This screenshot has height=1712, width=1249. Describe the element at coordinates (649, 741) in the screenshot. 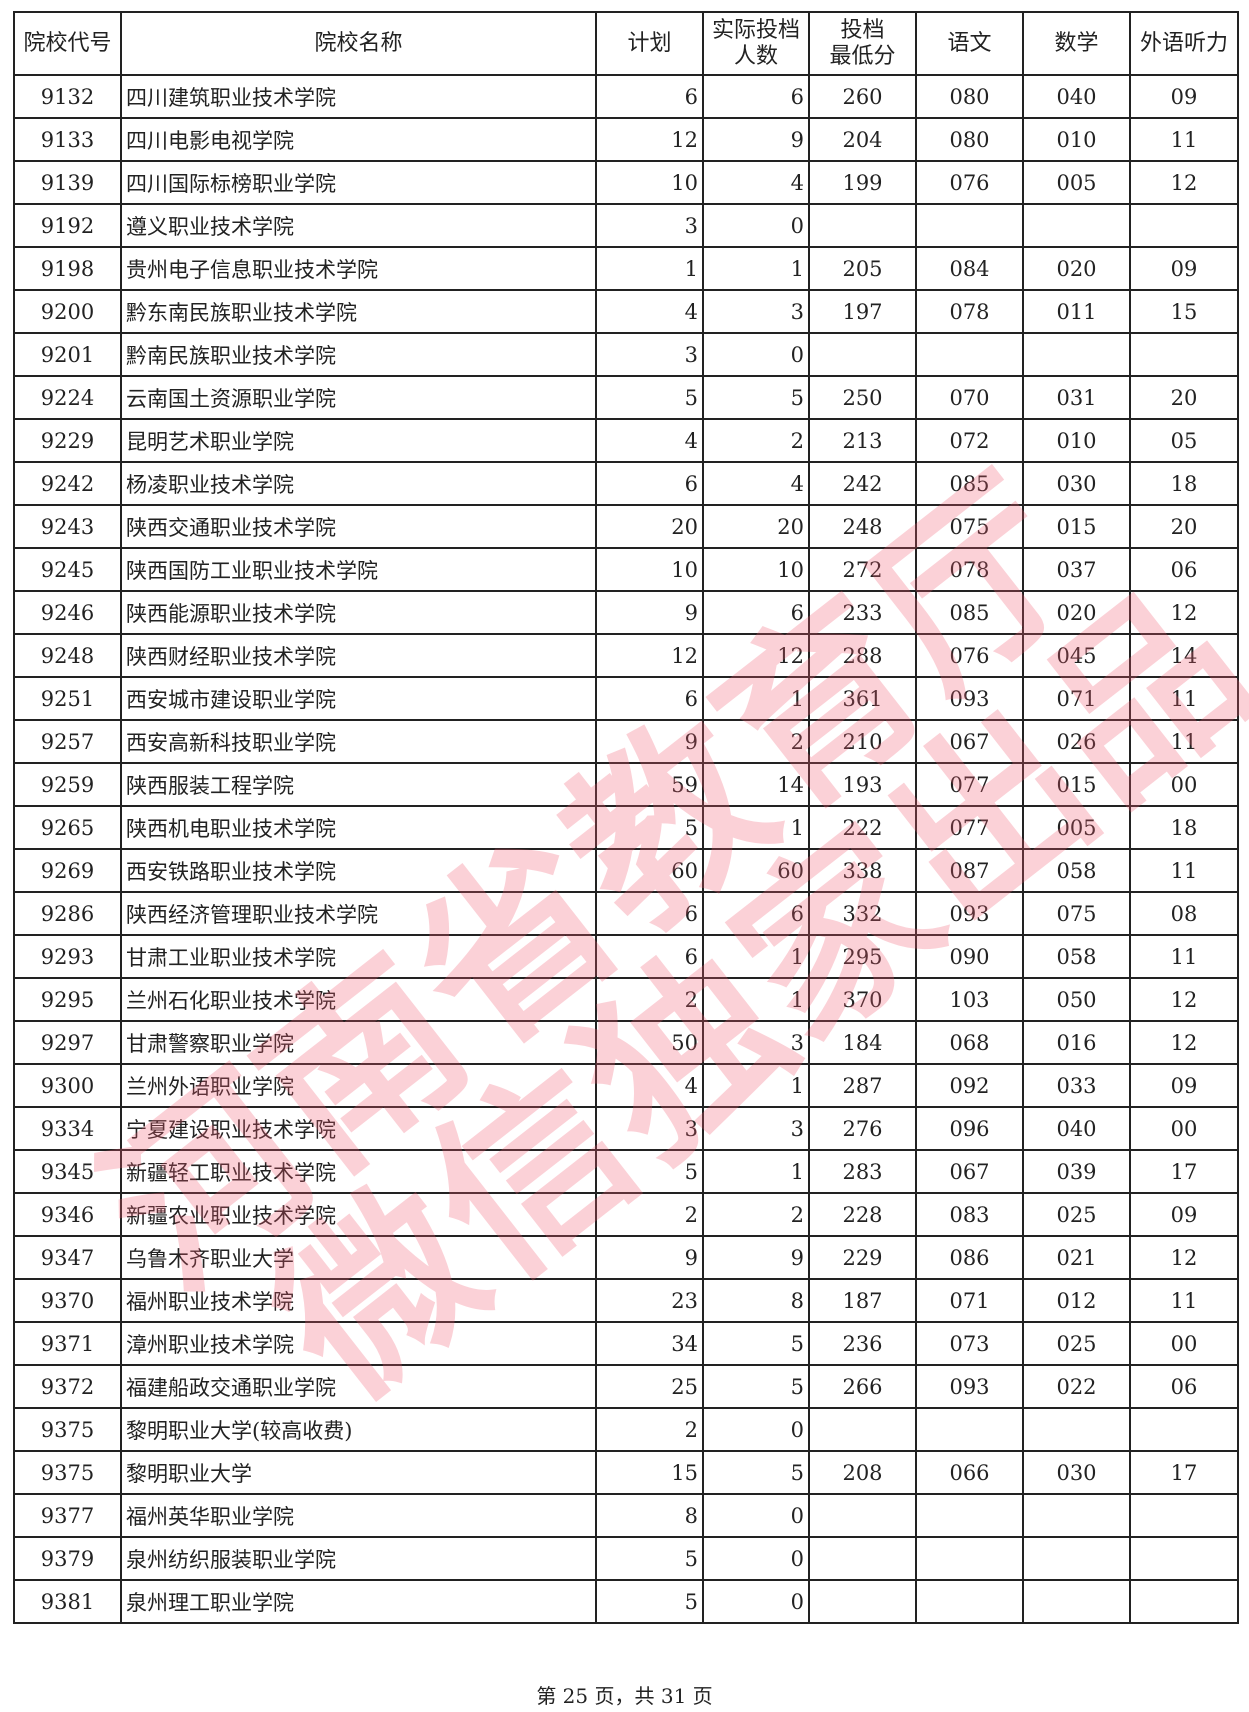

I see `cell-plan: 9` at that location.